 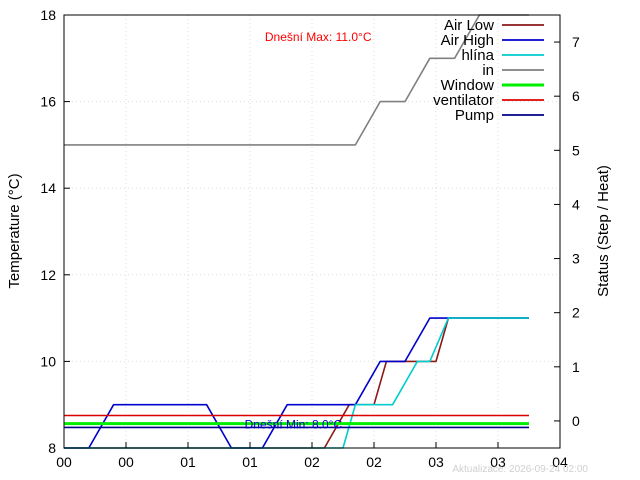 I want to click on legend-label: in, so click(x=488, y=70).